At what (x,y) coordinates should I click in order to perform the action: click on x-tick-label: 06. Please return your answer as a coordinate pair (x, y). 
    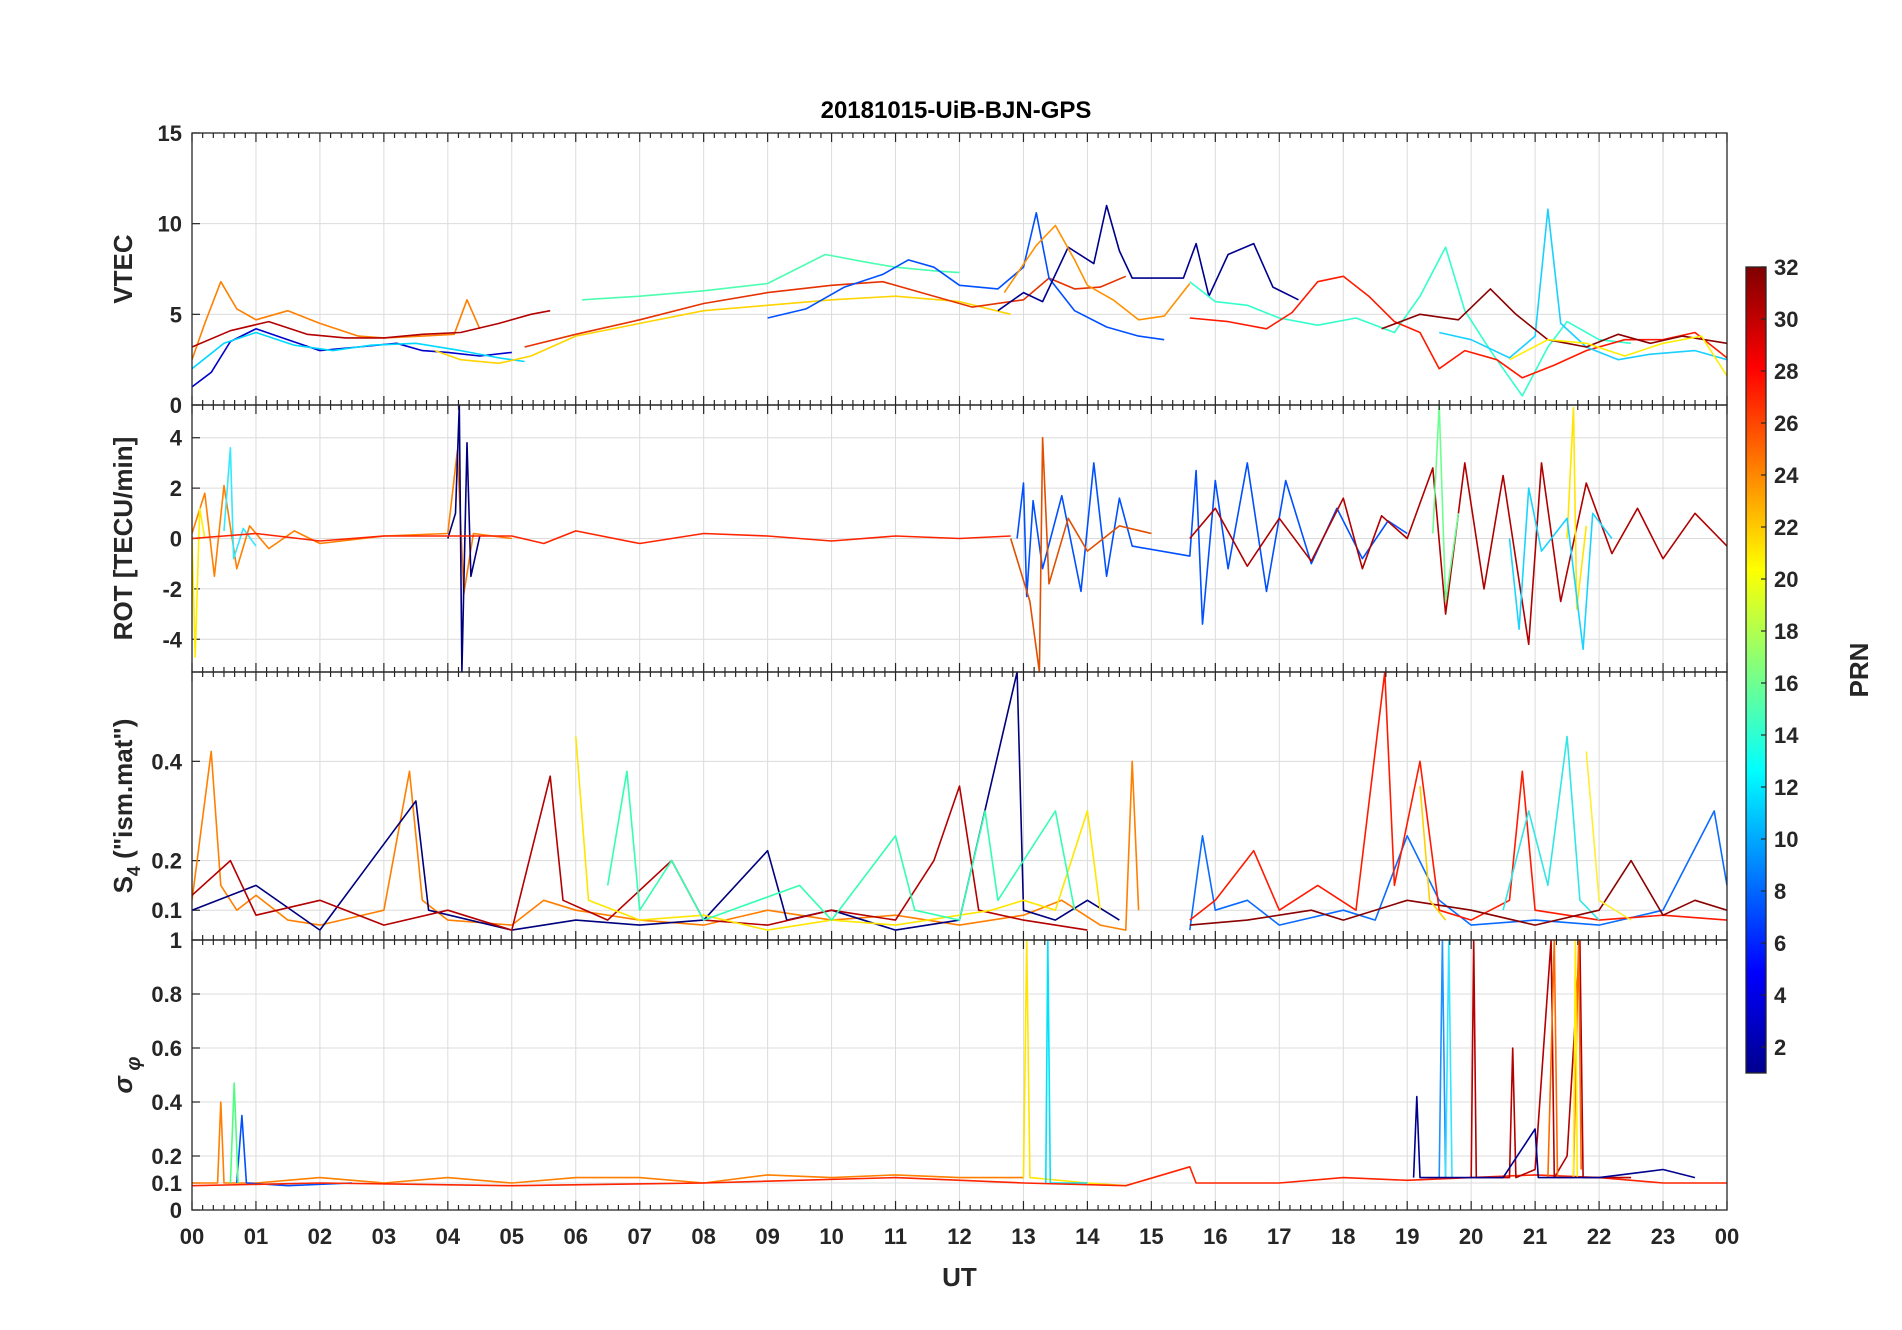
    Looking at the image, I should click on (576, 1236).